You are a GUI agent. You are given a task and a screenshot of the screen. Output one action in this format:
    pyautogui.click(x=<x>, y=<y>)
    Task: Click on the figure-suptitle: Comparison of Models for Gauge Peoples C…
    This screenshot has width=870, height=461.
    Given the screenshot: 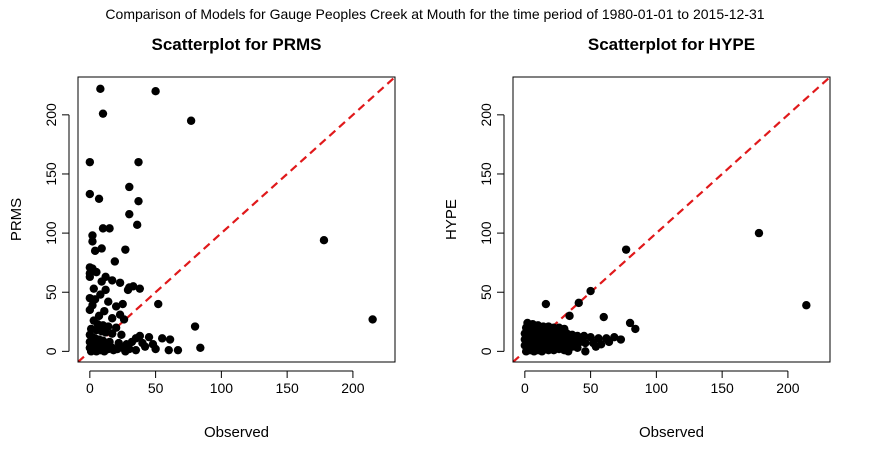 What is the action you would take?
    pyautogui.click(x=435, y=14)
    